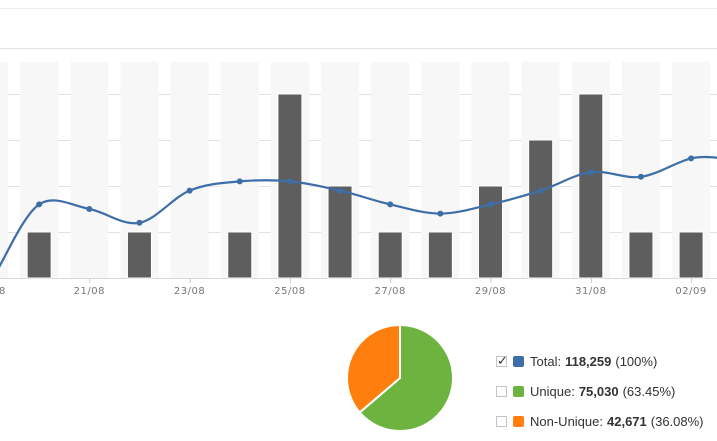 This screenshot has height=441, width=717. I want to click on tick-label: 29/08, so click(490, 291).